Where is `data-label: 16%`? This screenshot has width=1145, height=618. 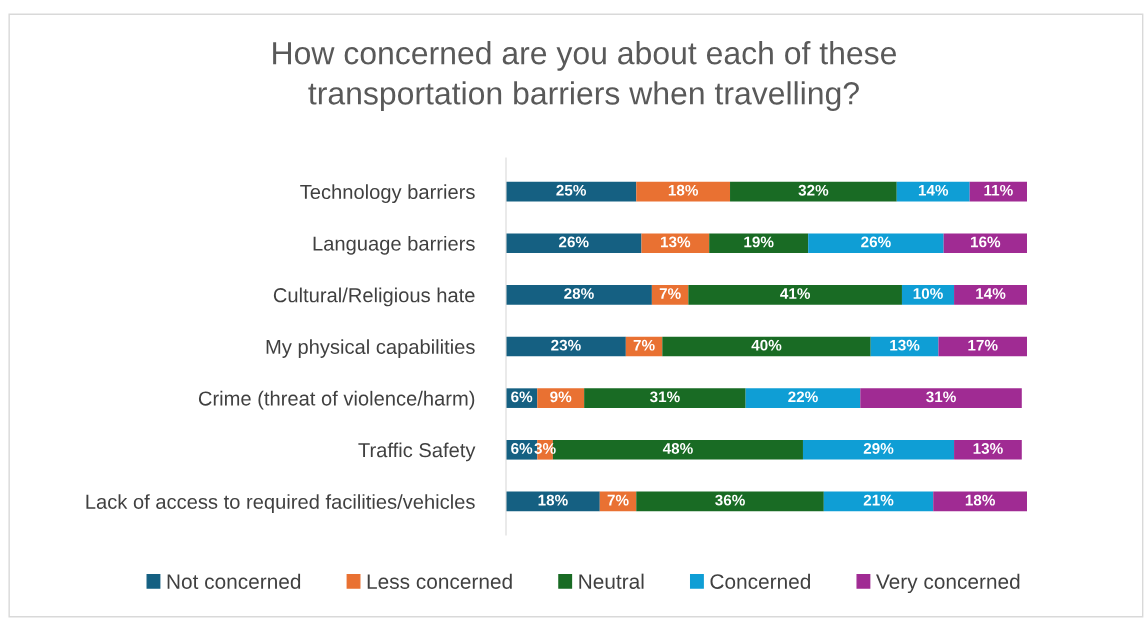 data-label: 16% is located at coordinates (985, 242).